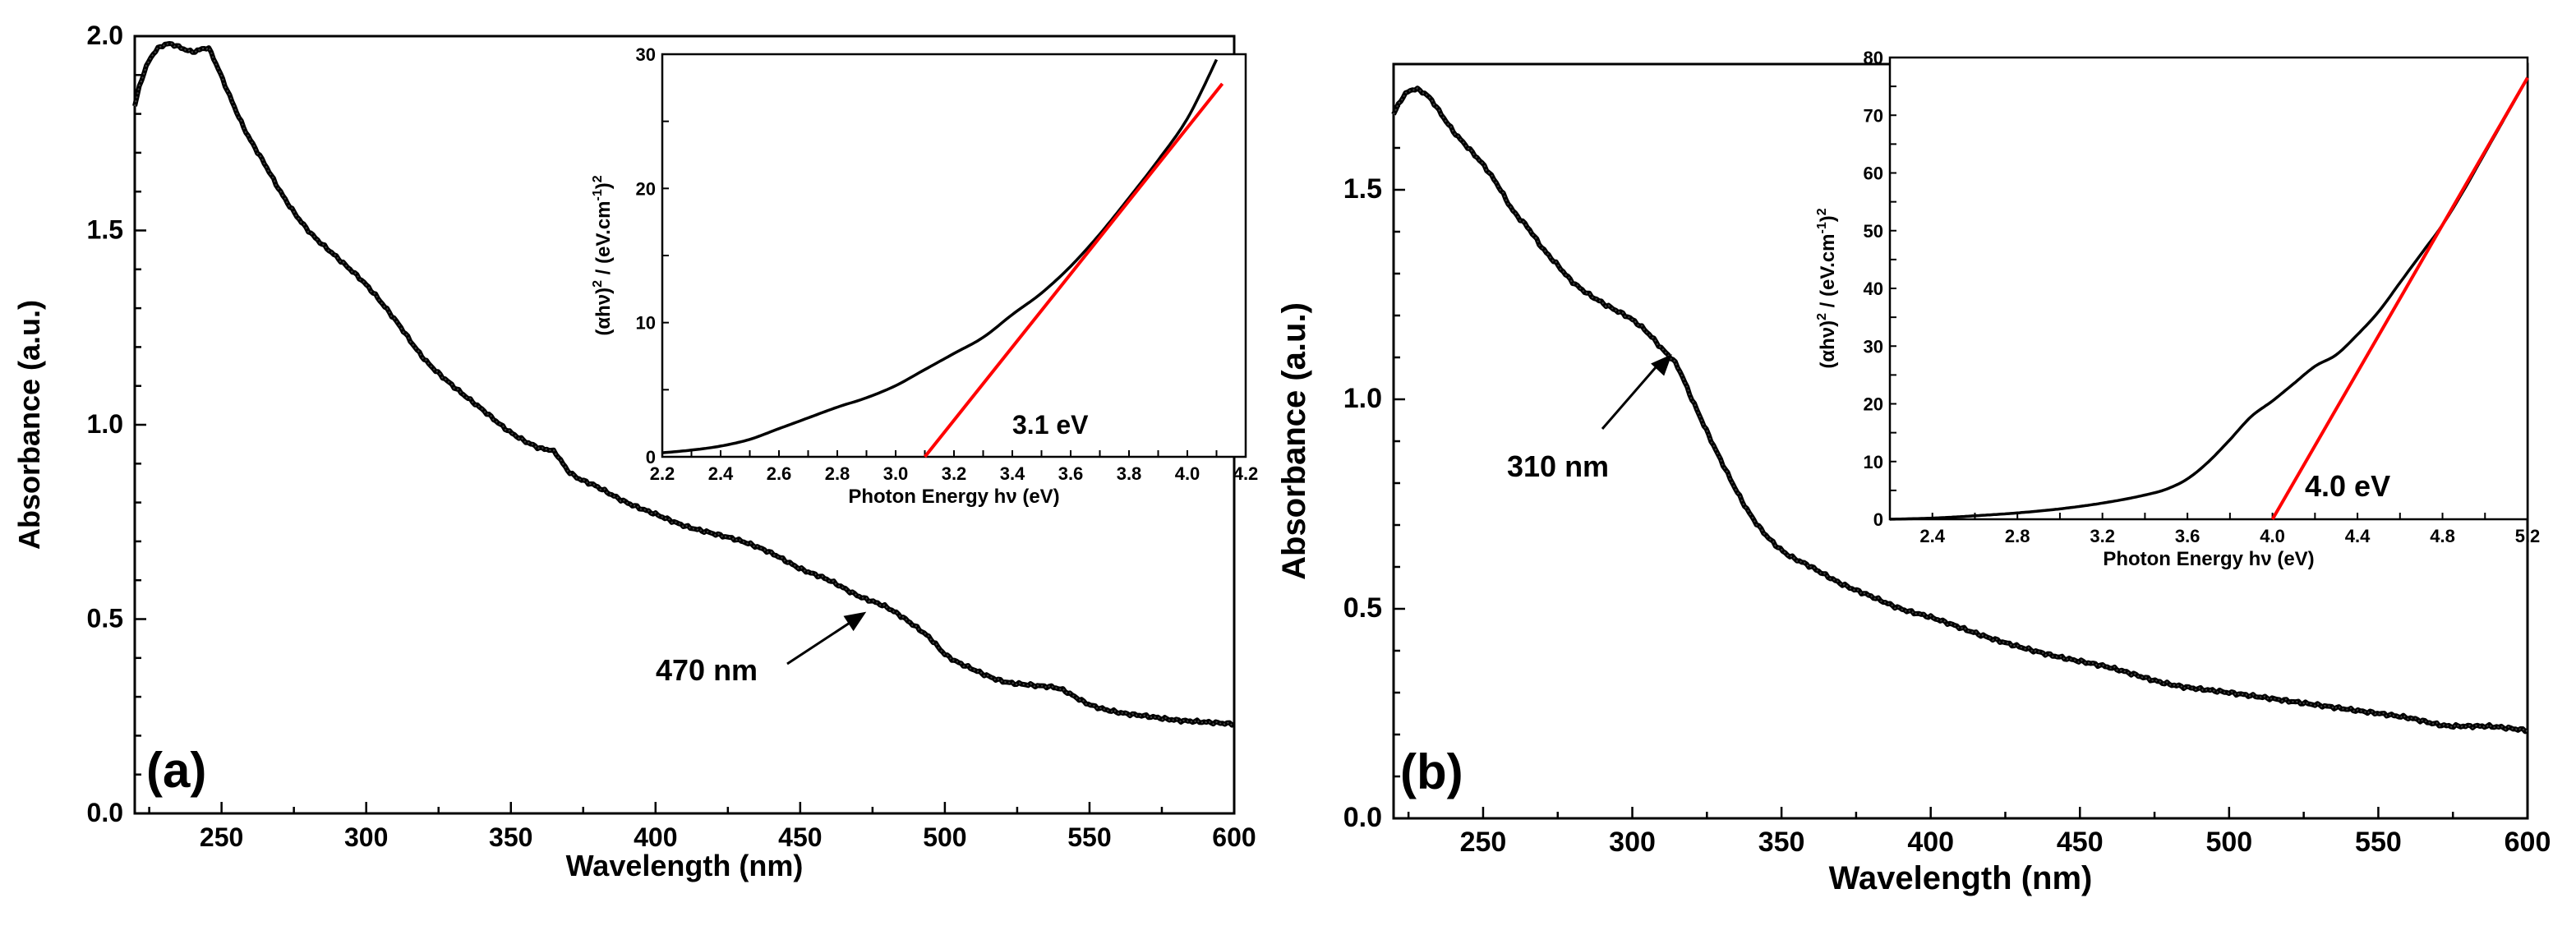 This screenshot has height=935, width=2576. I want to click on a-y-tick-label: 0.5, so click(105, 618).